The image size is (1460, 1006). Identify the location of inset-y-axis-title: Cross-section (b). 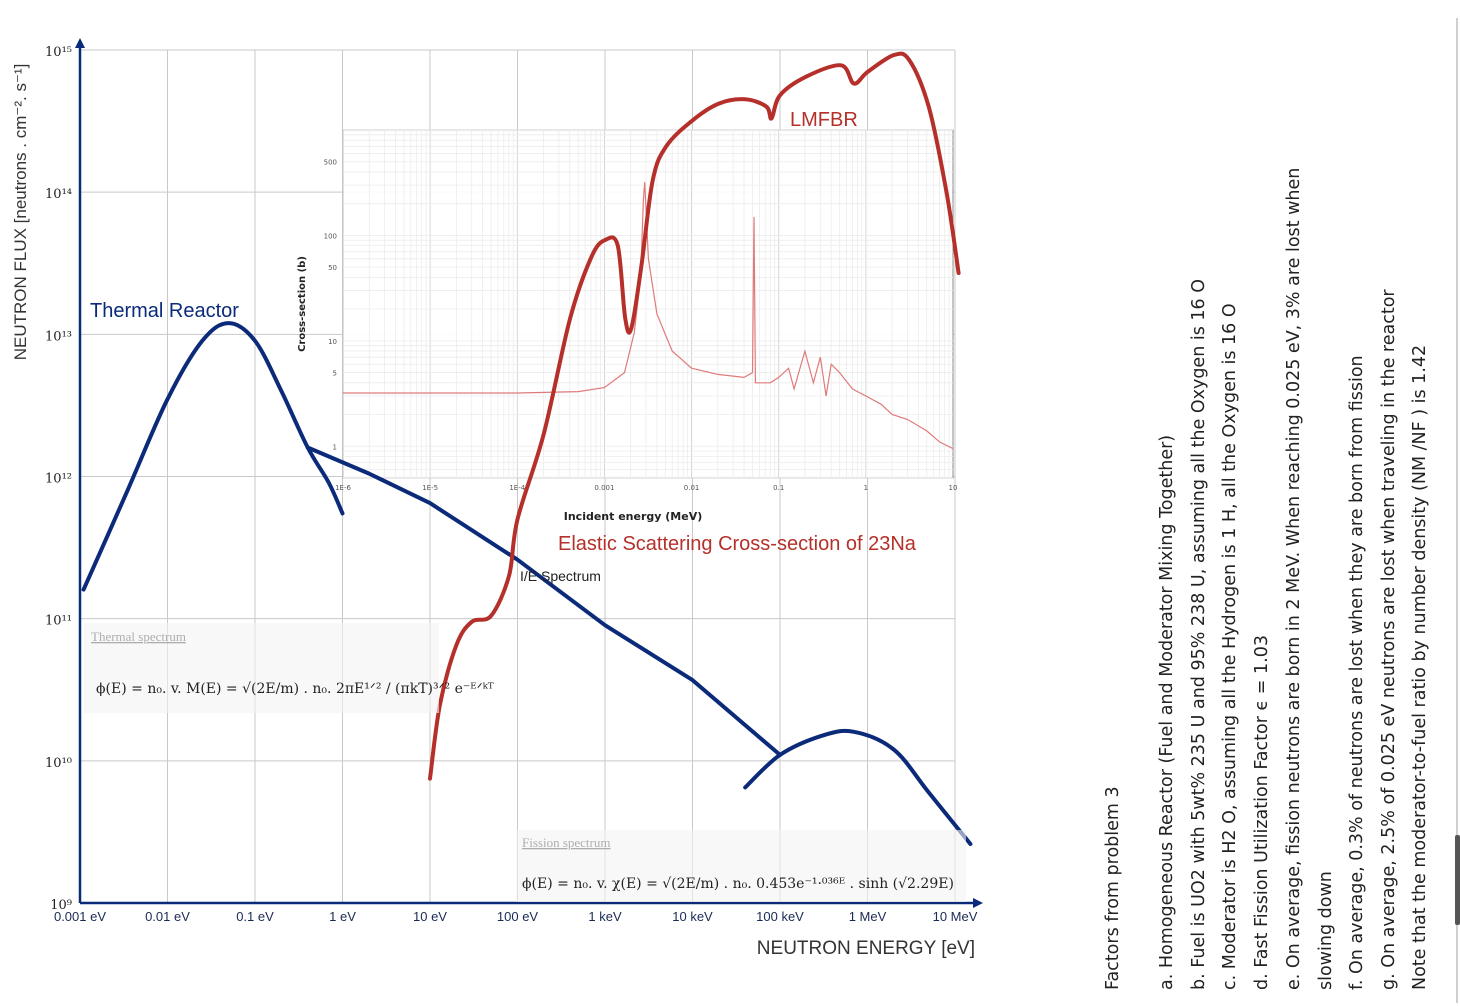
(302, 304).